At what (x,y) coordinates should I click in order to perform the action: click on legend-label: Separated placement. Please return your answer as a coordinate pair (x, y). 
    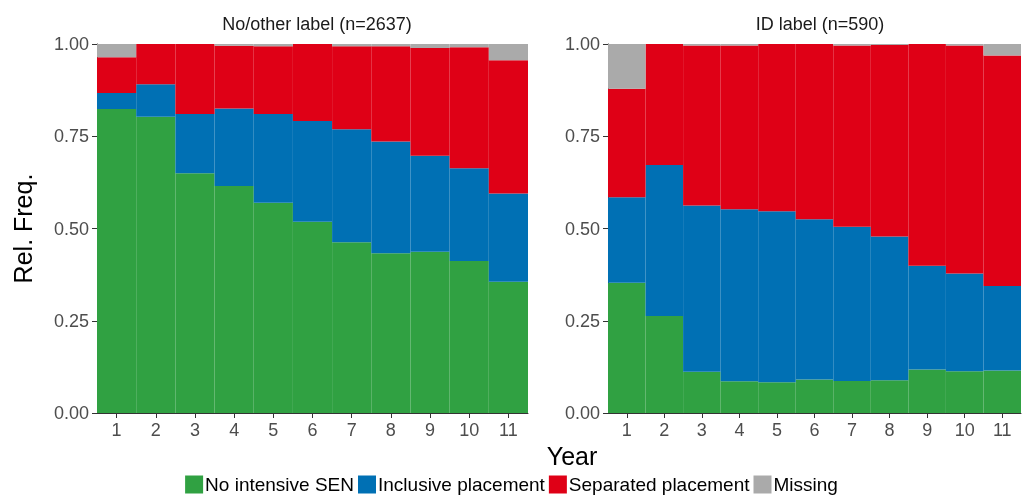
    Looking at the image, I should click on (659, 484).